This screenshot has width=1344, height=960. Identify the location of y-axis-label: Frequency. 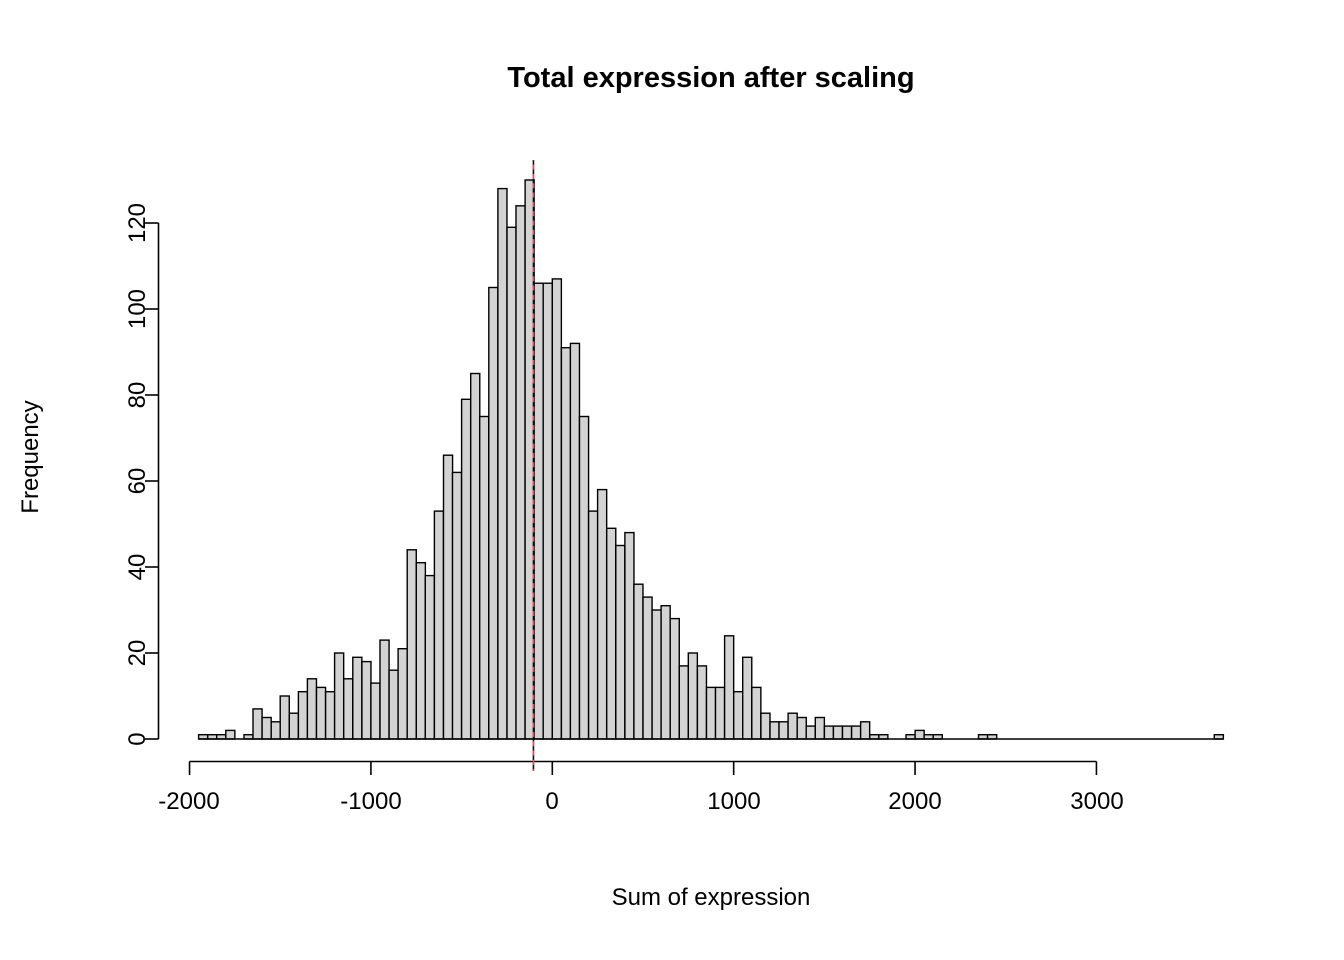
(30, 457).